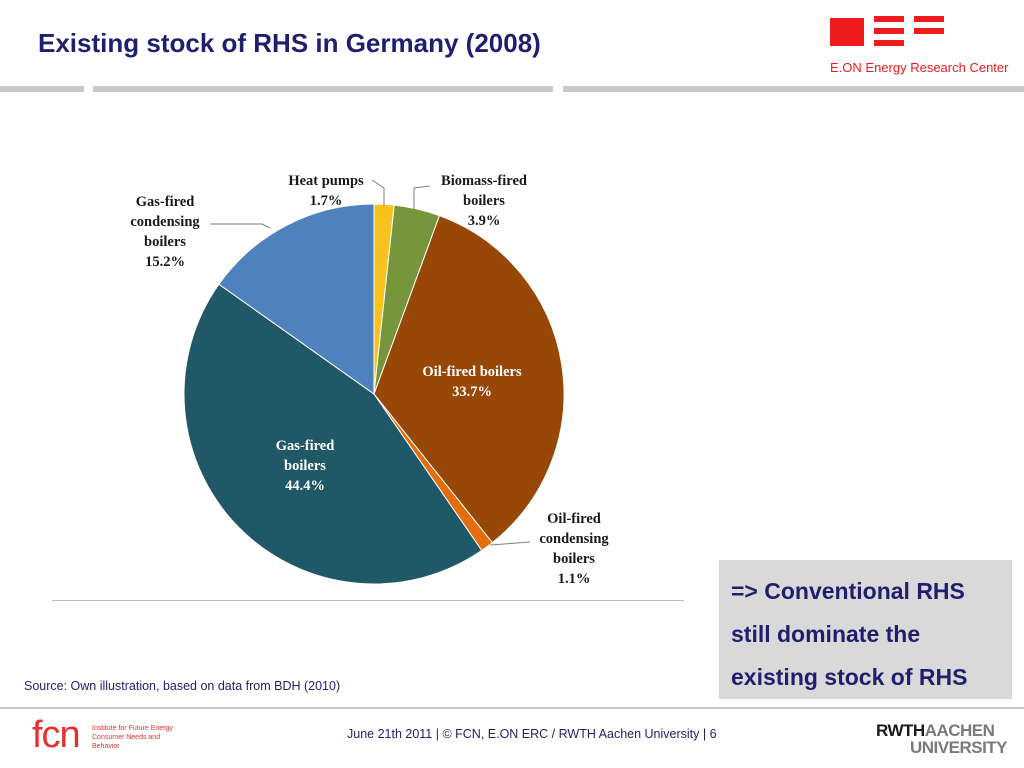 Image resolution: width=1024 pixels, height=768 pixels. Describe the element at coordinates (512, 708) in the screenshot. I see `footer-rule` at that location.